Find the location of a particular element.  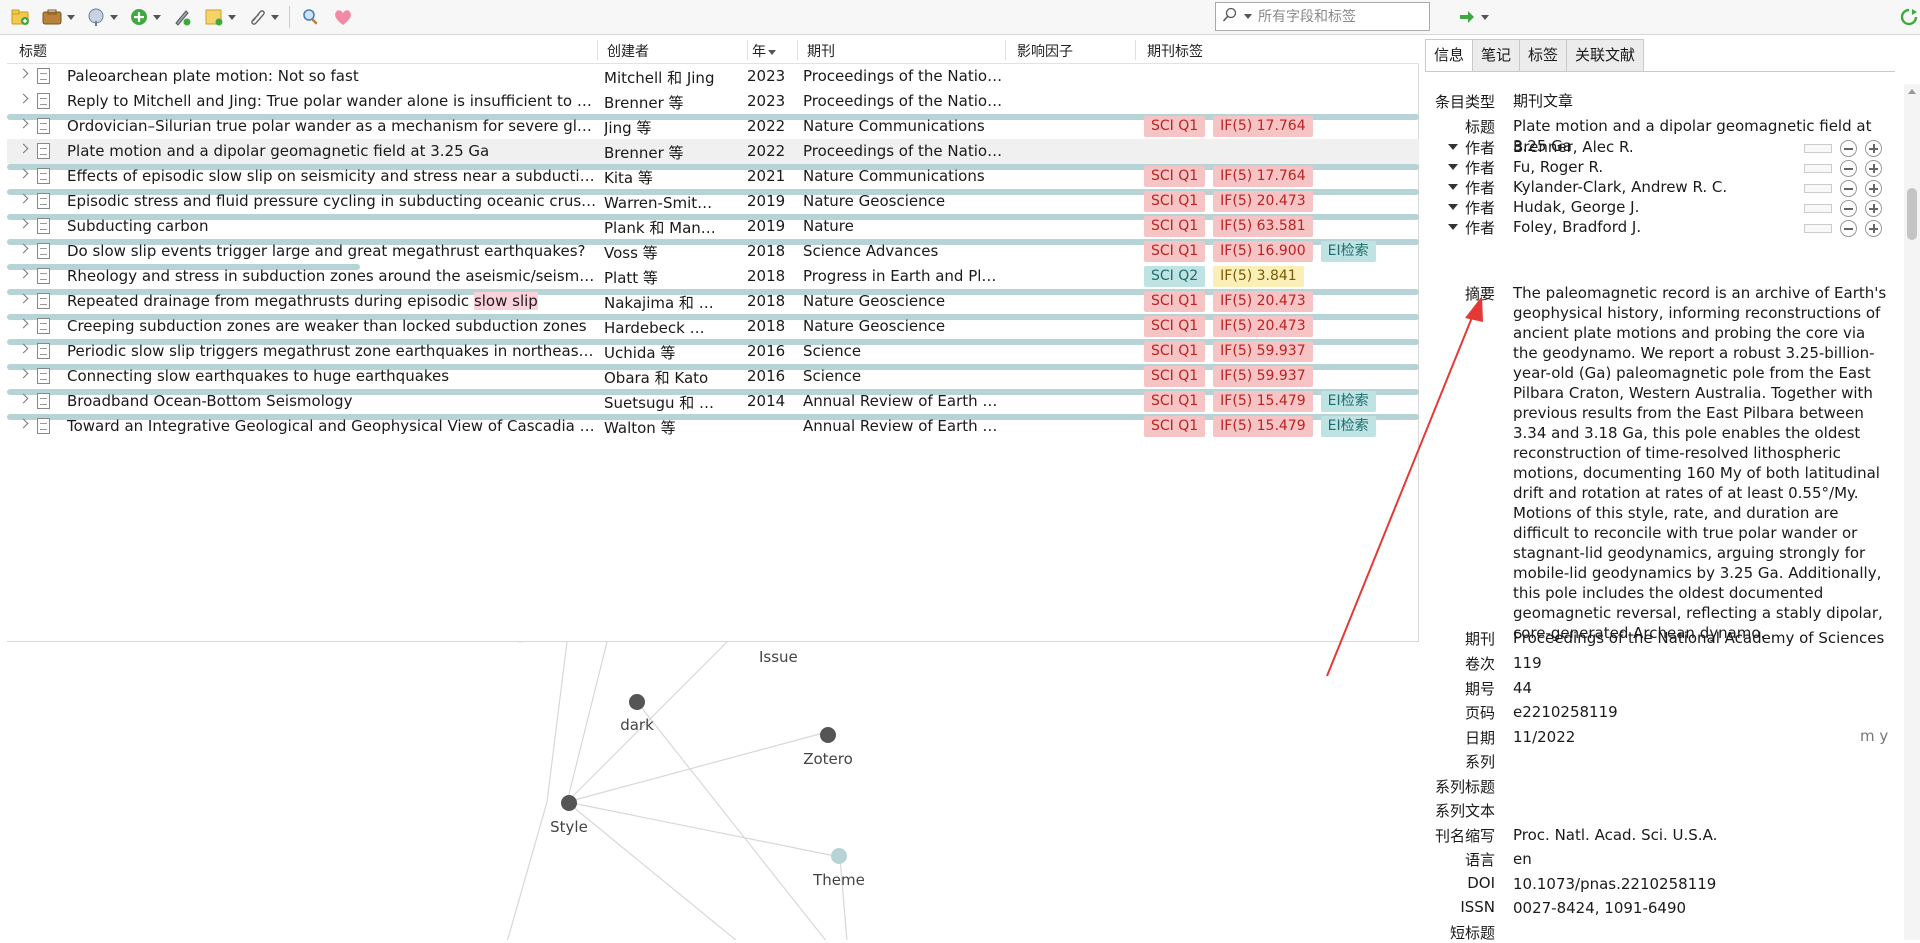

new-collection-button is located at coordinates (21, 17).